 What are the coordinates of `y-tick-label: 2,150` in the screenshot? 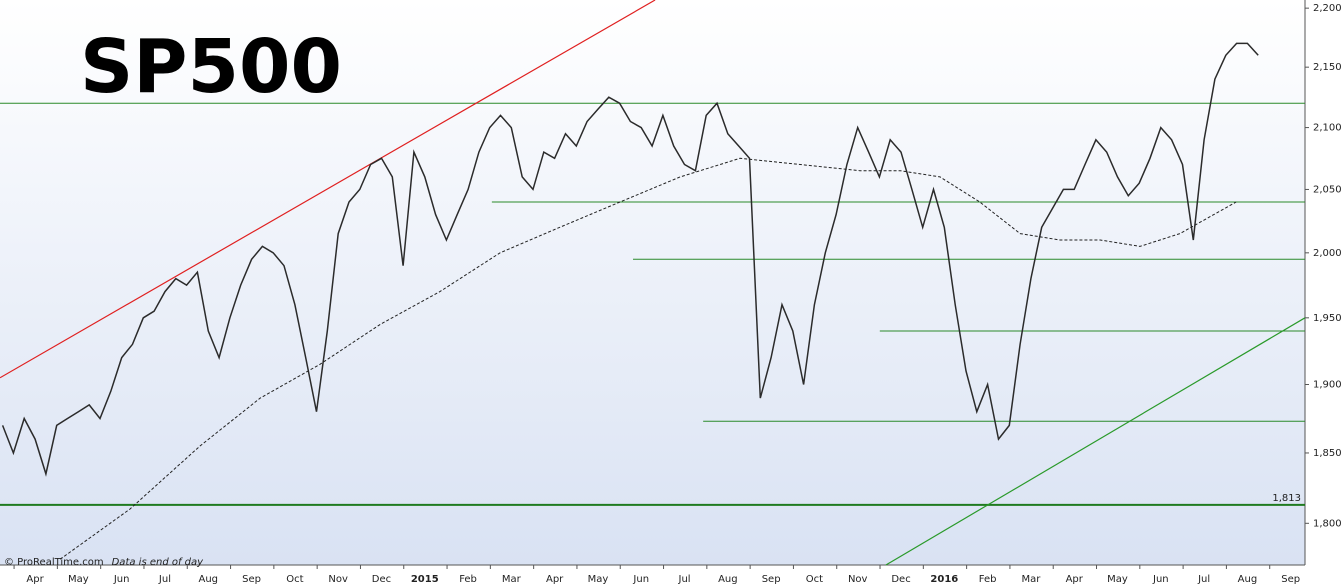 It's located at (1327, 67).